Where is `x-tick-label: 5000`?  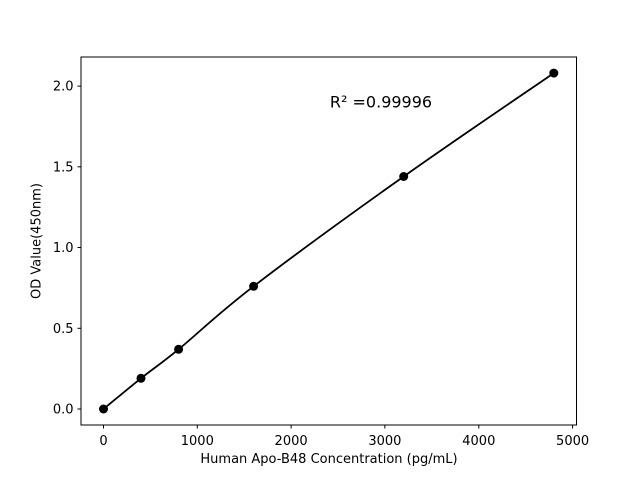 x-tick-label: 5000 is located at coordinates (572, 441).